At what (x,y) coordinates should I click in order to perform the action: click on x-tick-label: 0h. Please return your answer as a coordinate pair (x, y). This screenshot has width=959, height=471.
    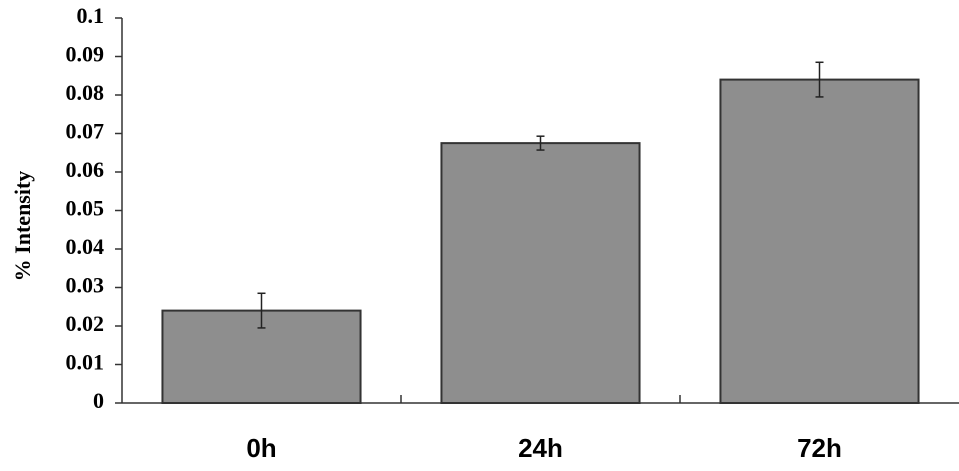
    Looking at the image, I should click on (261, 448).